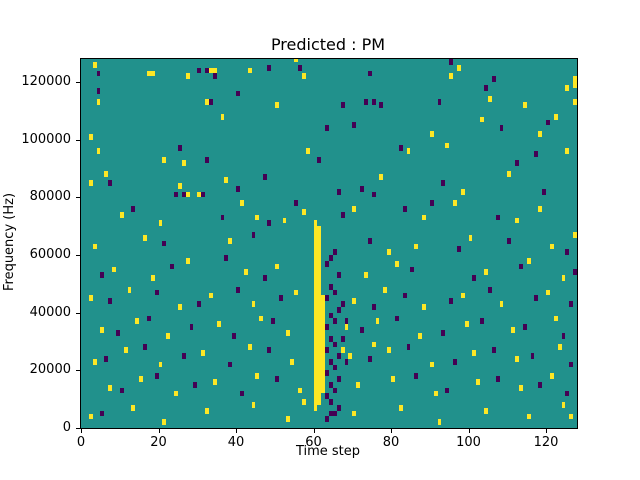 The width and height of the screenshot is (640, 480). I want to click on x-tick-label: 40, so click(236, 442).